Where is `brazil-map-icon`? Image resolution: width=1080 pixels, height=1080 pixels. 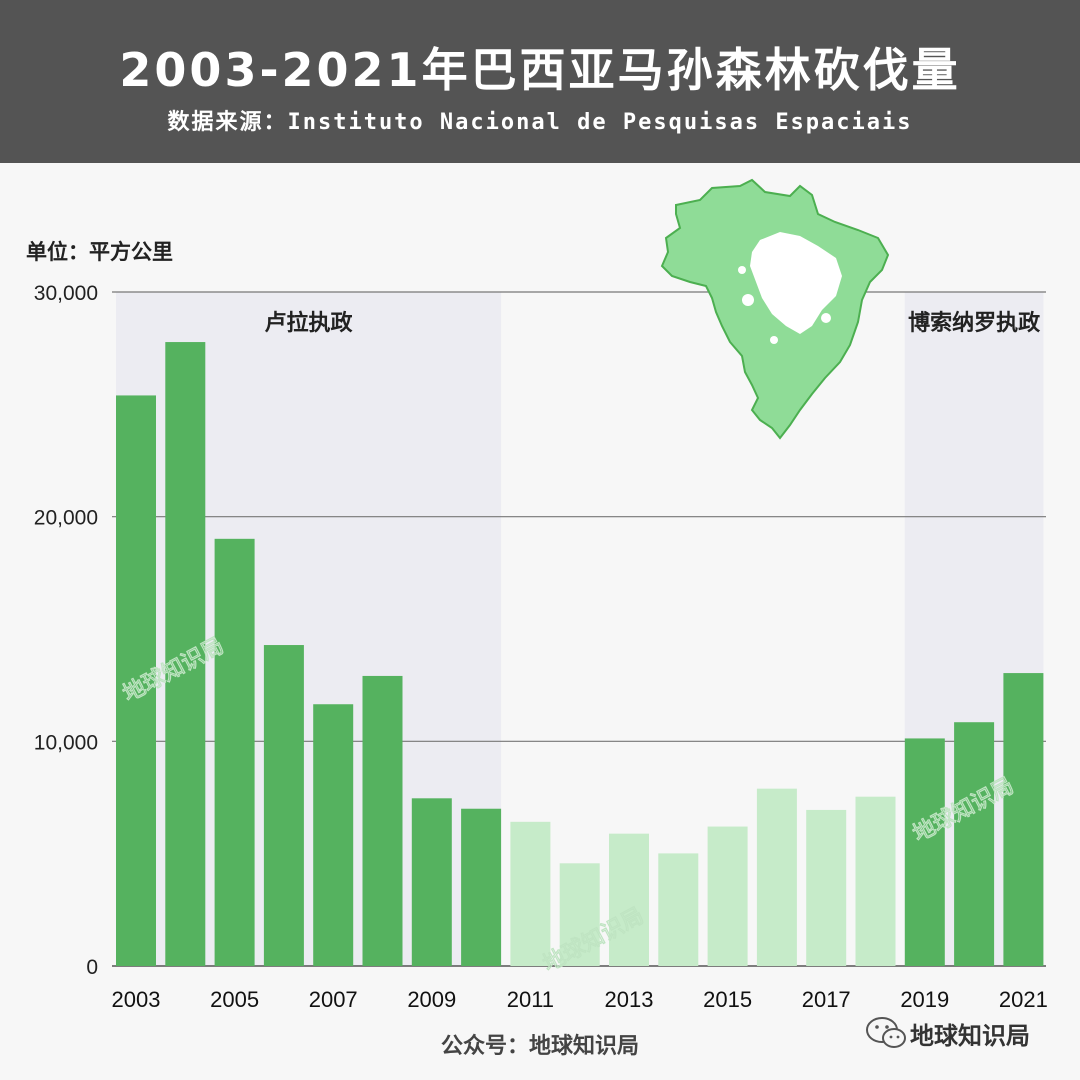 brazil-map-icon is located at coordinates (775, 309).